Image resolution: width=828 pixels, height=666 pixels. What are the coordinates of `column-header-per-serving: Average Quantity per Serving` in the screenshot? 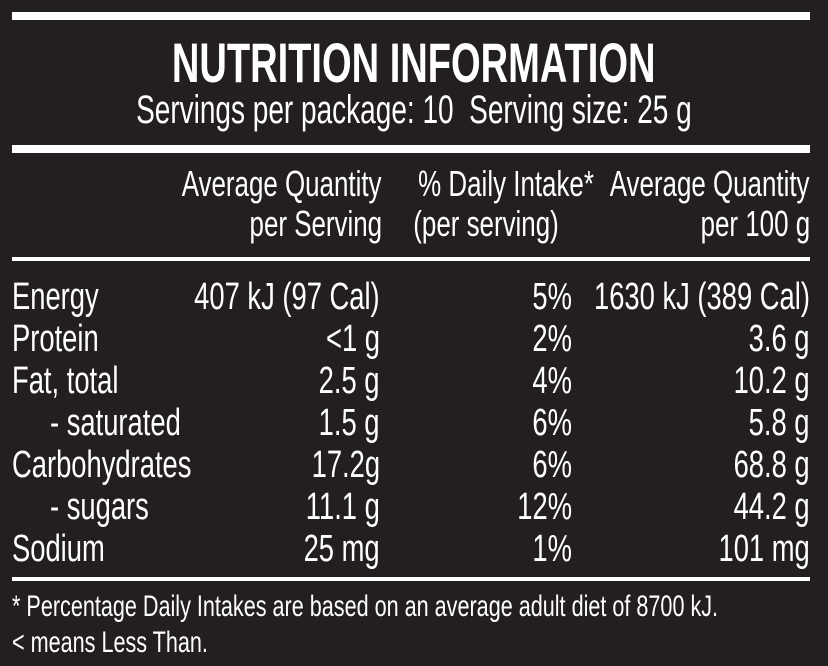 It's located at (282, 203).